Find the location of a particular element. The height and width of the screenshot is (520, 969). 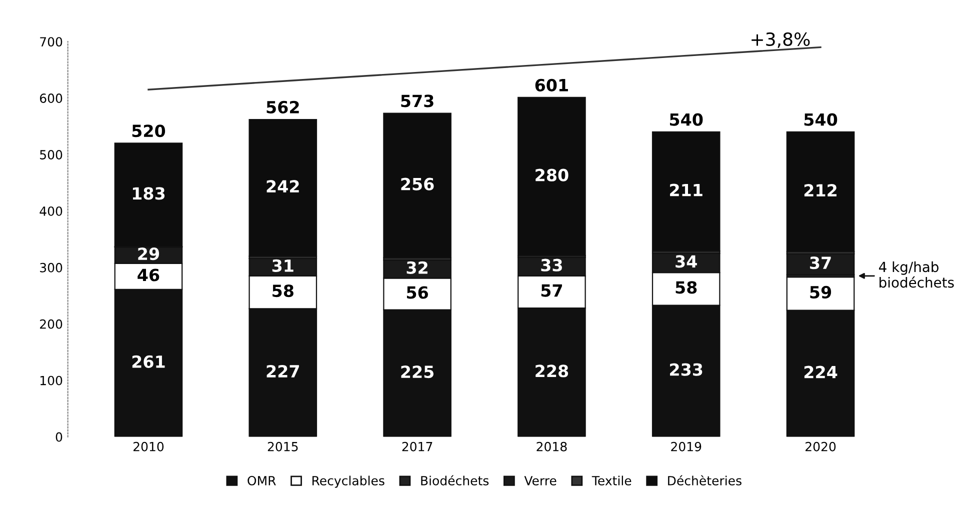

data-label: 242 is located at coordinates (282, 186).